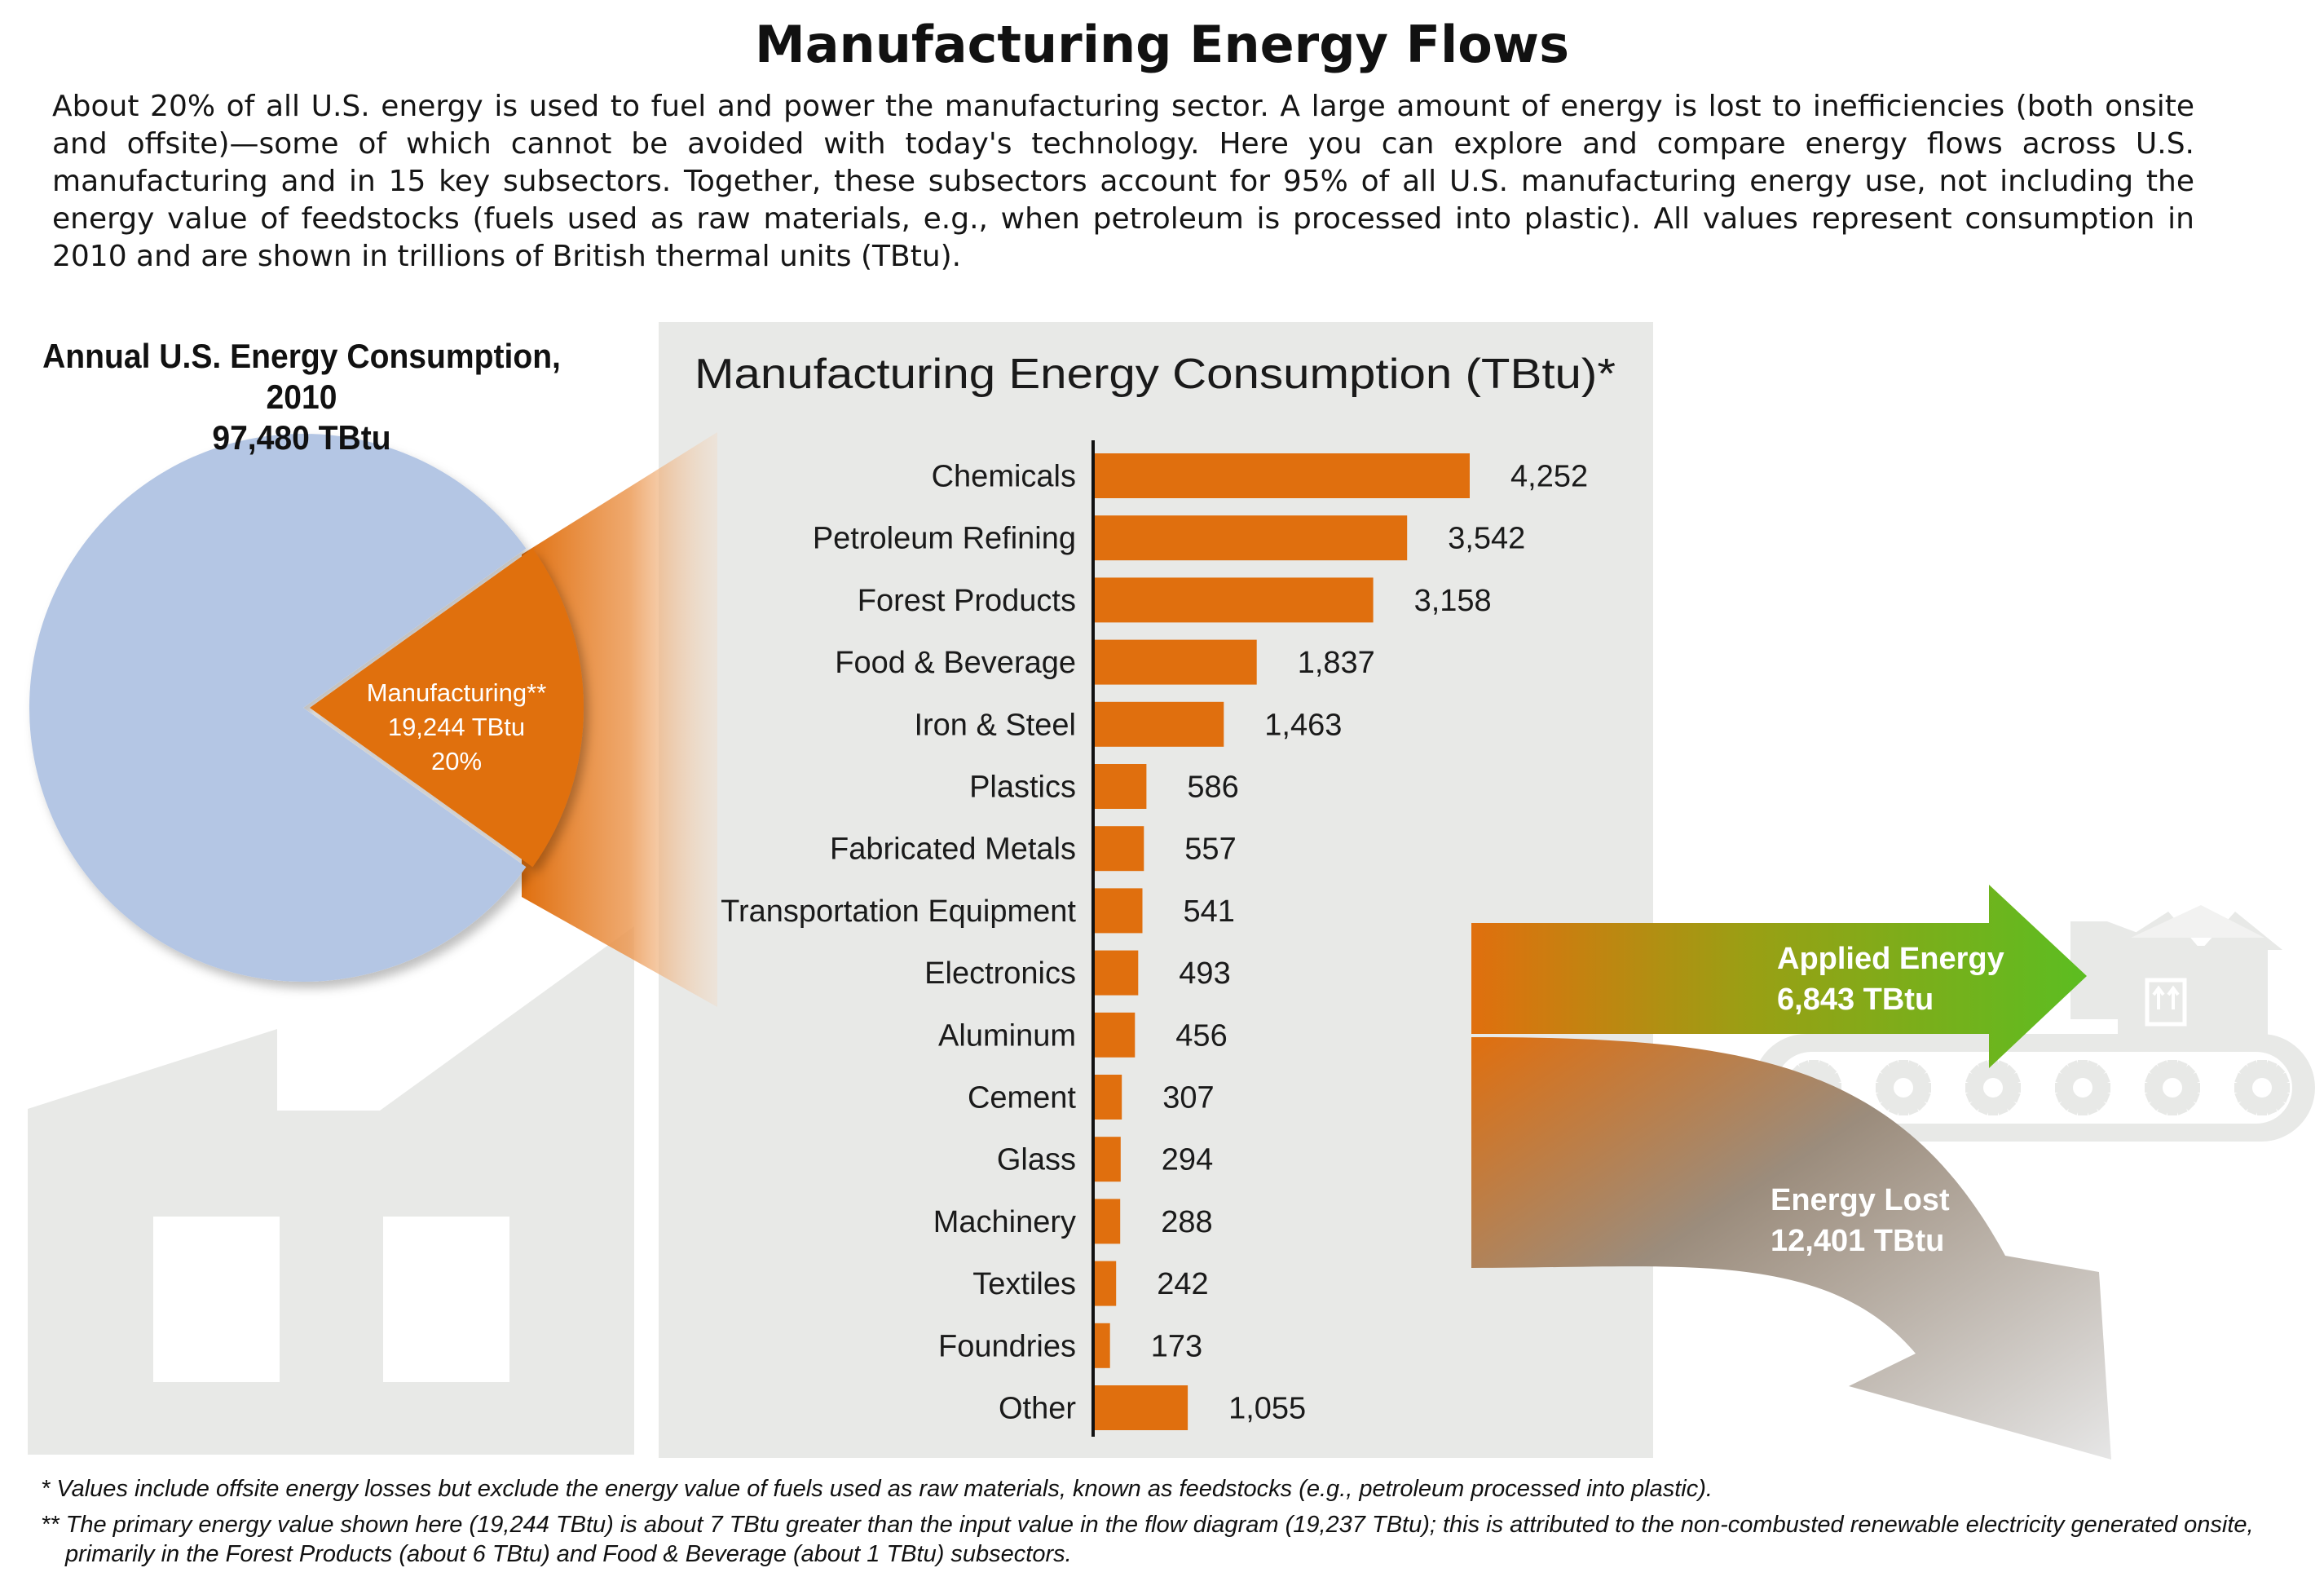 This screenshot has width=2324, height=1590. I want to click on pie-slice-label-line3: 20%, so click(456, 761).